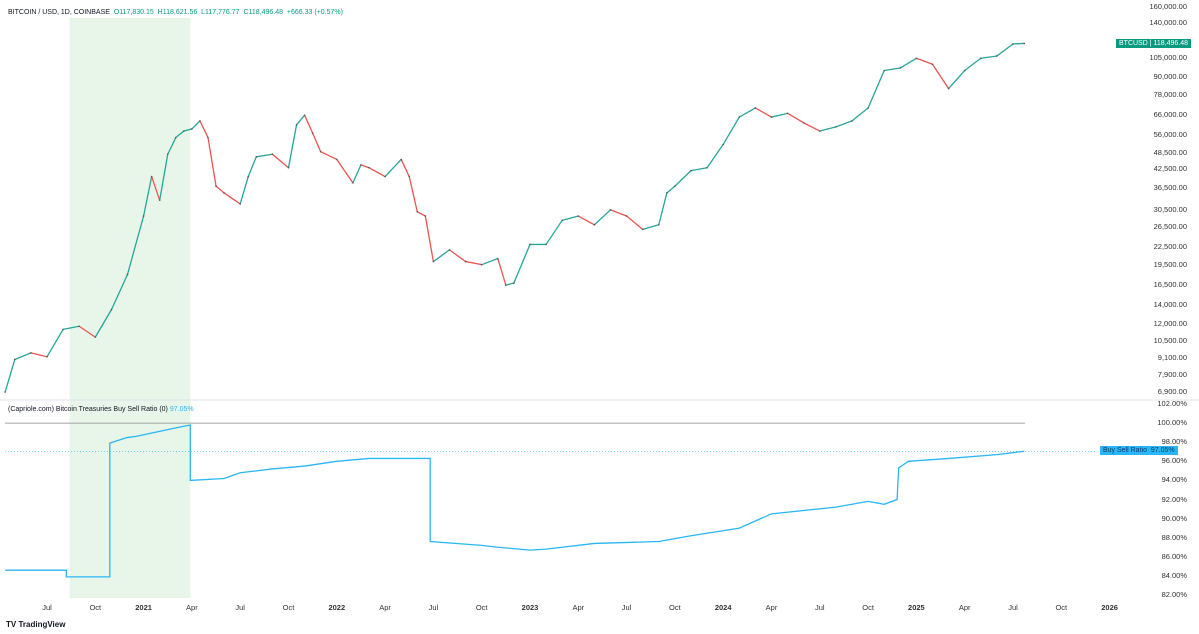 The width and height of the screenshot is (1199, 634). Describe the element at coordinates (1125, 450) in the screenshot. I see `ratio-tag-label: Buy Sell Ratio` at that location.